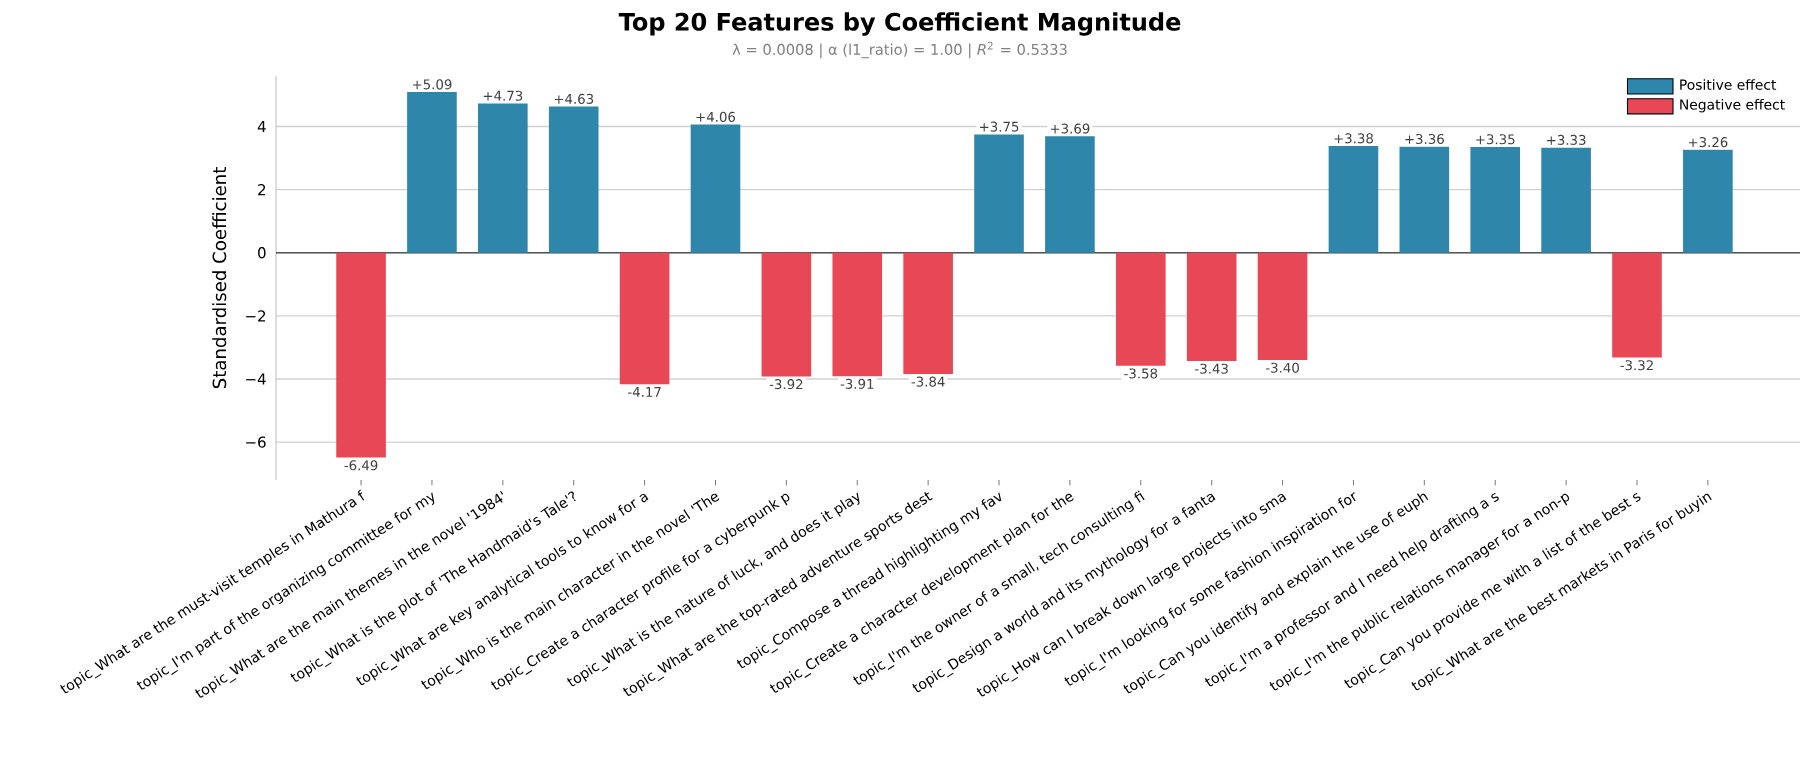 This screenshot has width=1812, height=772. What do you see at coordinates (219, 278) in the screenshot?
I see `y-axis-title: Standardised Coefficient` at bounding box center [219, 278].